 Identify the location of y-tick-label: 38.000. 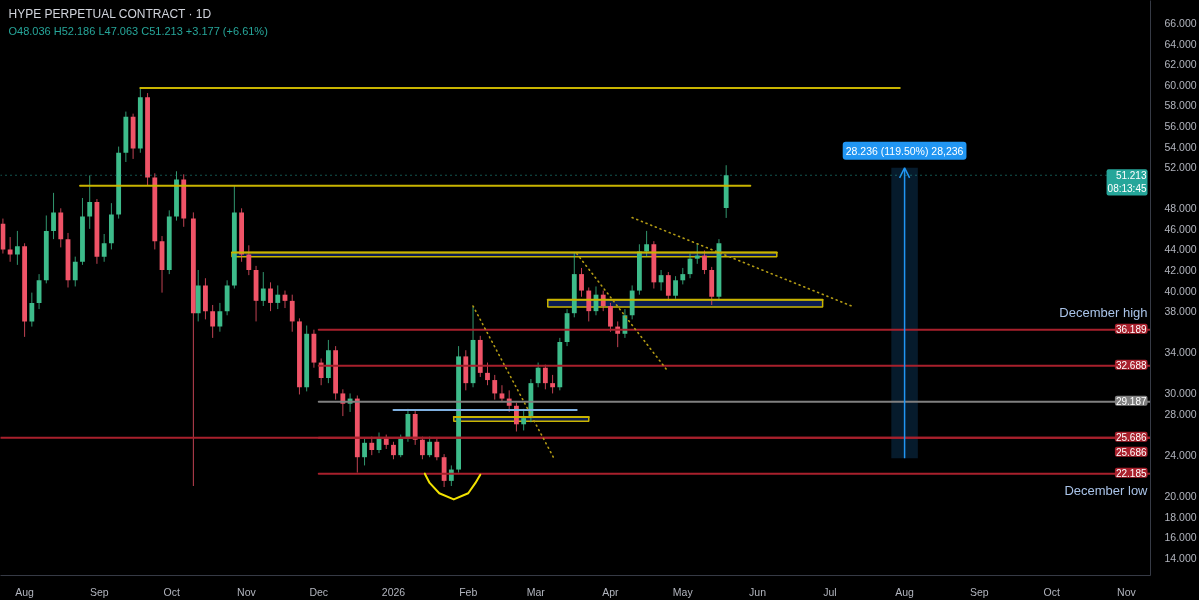
(1180, 311).